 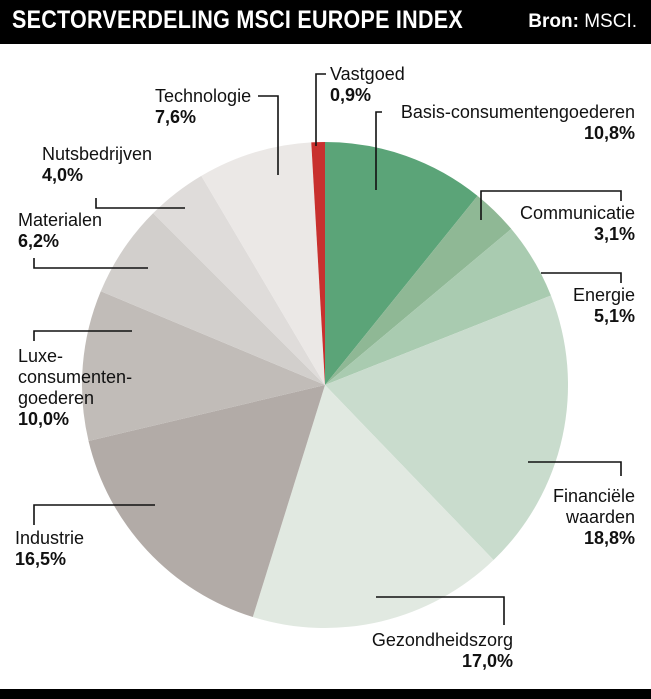 What do you see at coordinates (97, 165) in the screenshot?
I see `slice-label-nuts: Nutsbedrijven 4,0%` at bounding box center [97, 165].